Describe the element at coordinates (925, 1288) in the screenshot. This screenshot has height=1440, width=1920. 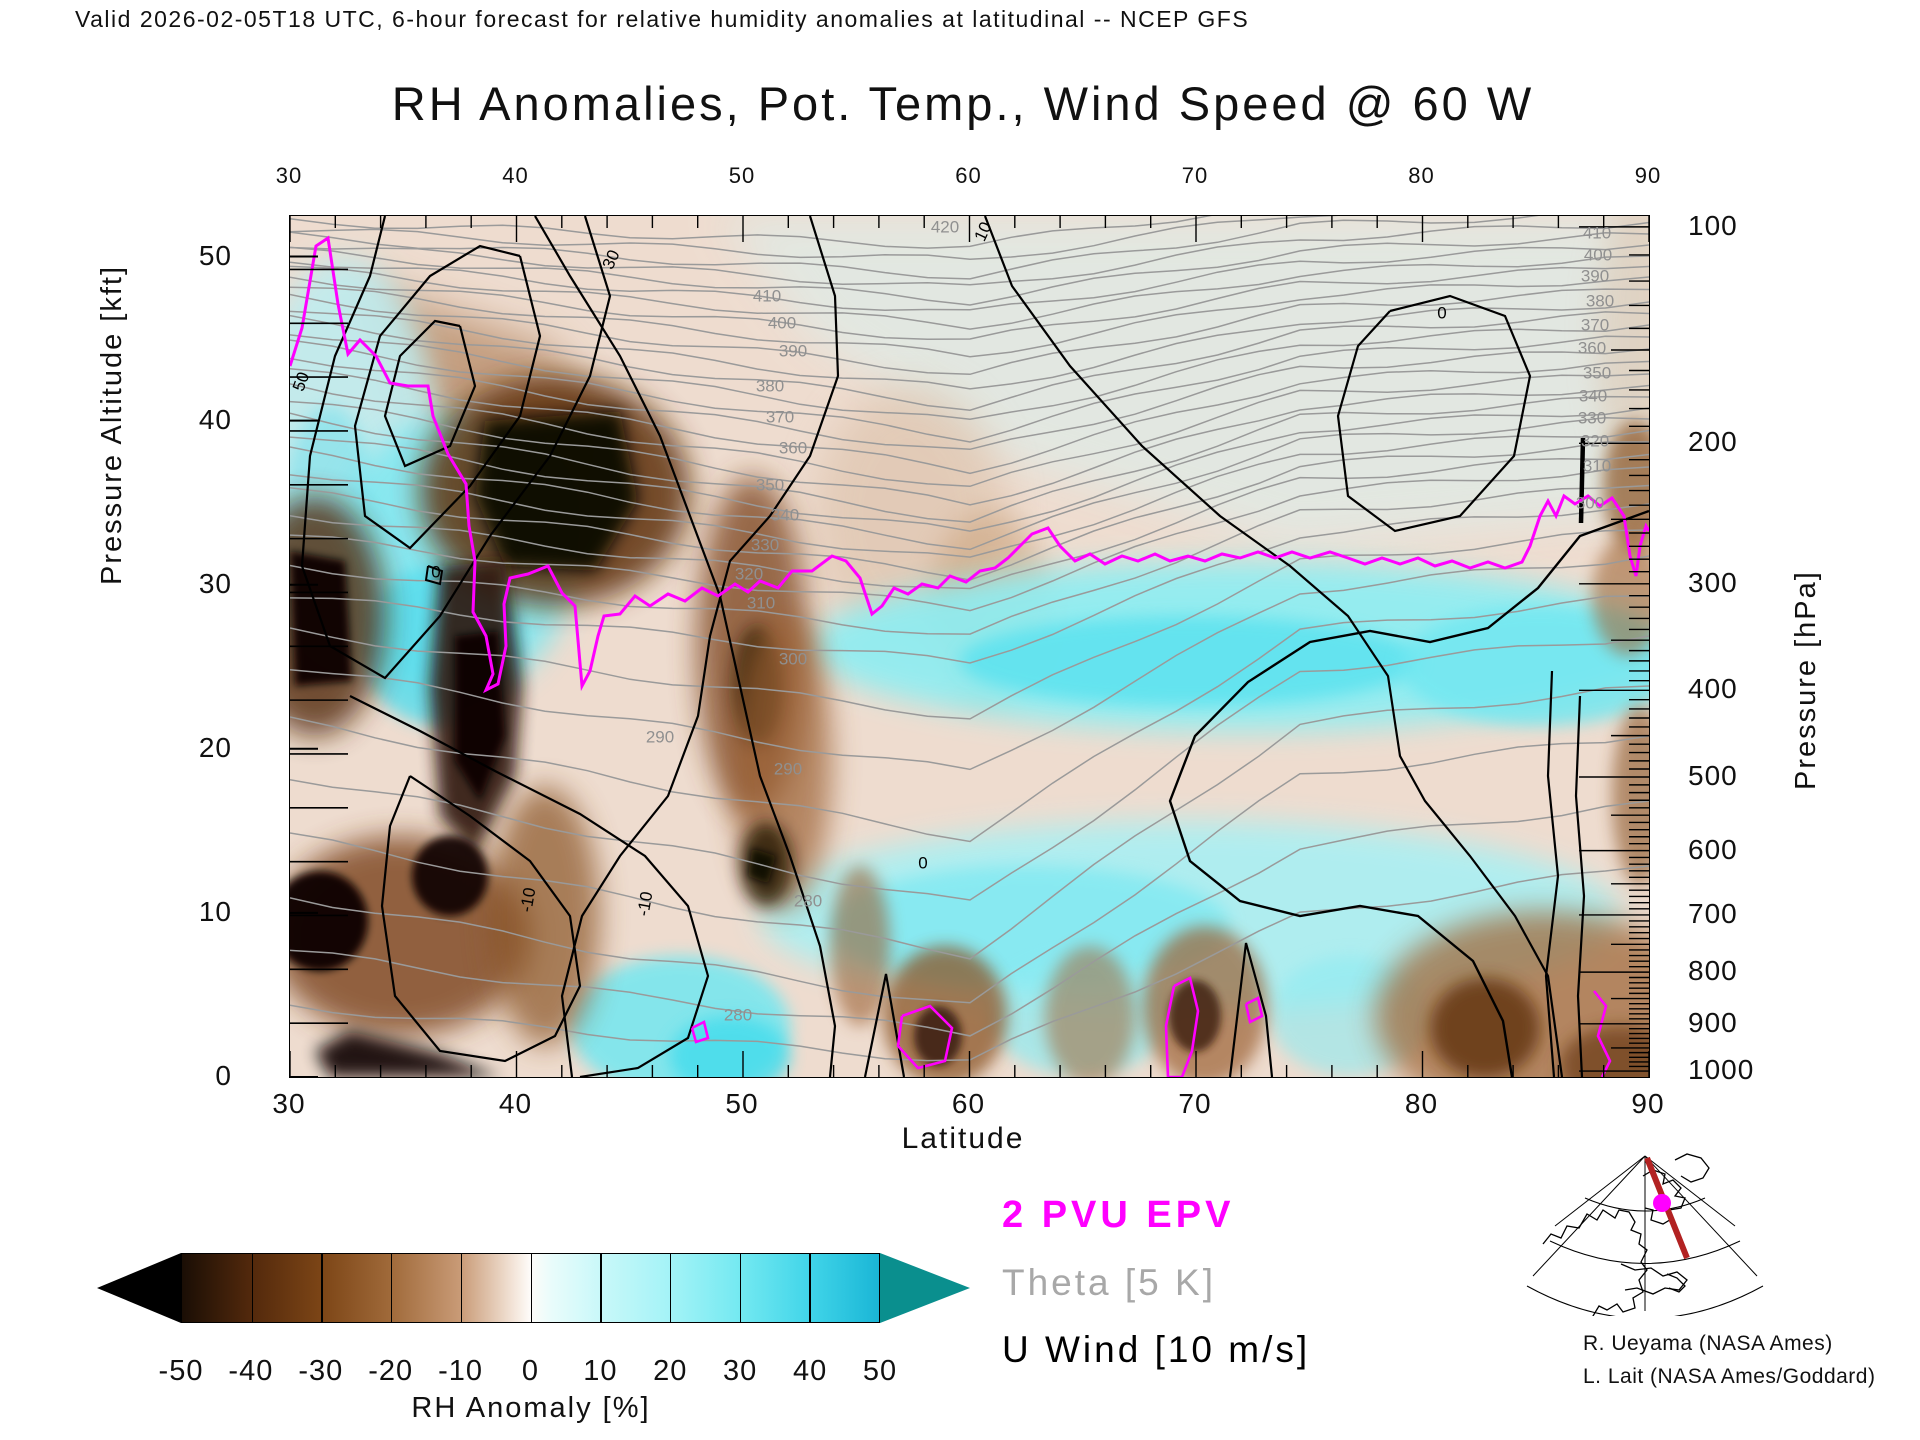
I see `colorbar-over-arrow` at that location.